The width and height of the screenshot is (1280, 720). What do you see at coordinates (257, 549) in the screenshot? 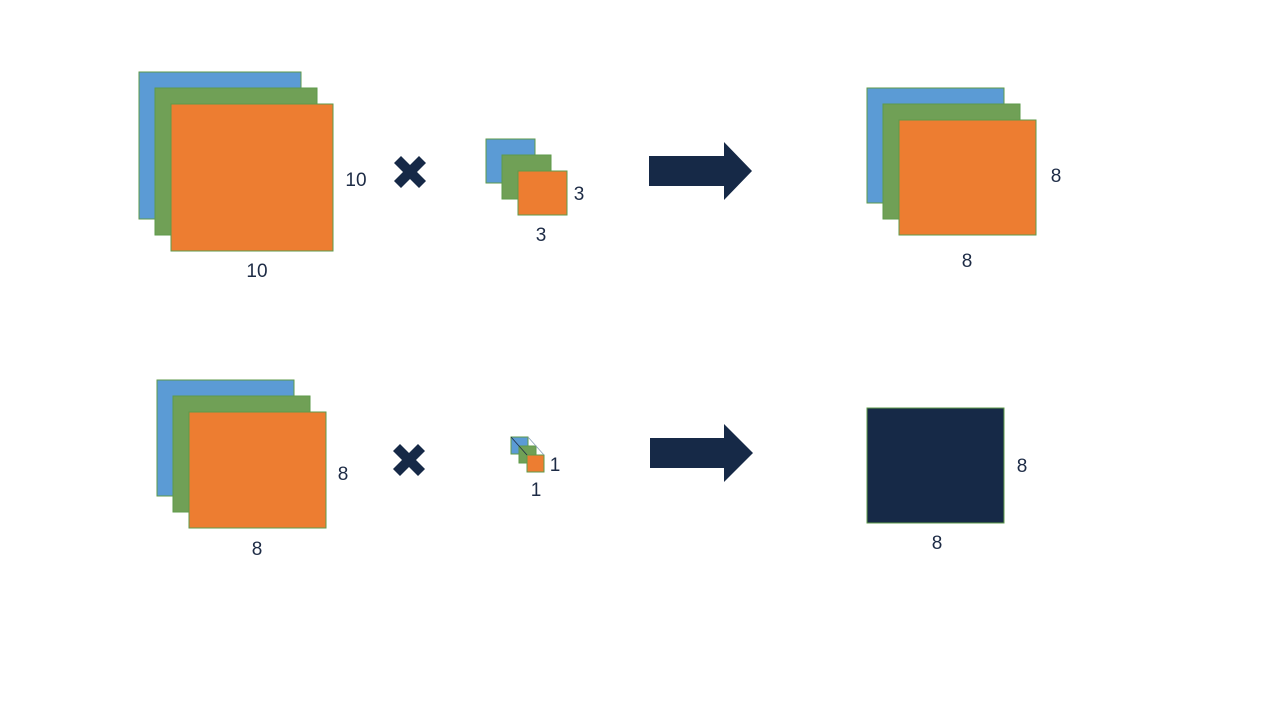
I see `row2-input-width-label: 8` at bounding box center [257, 549].